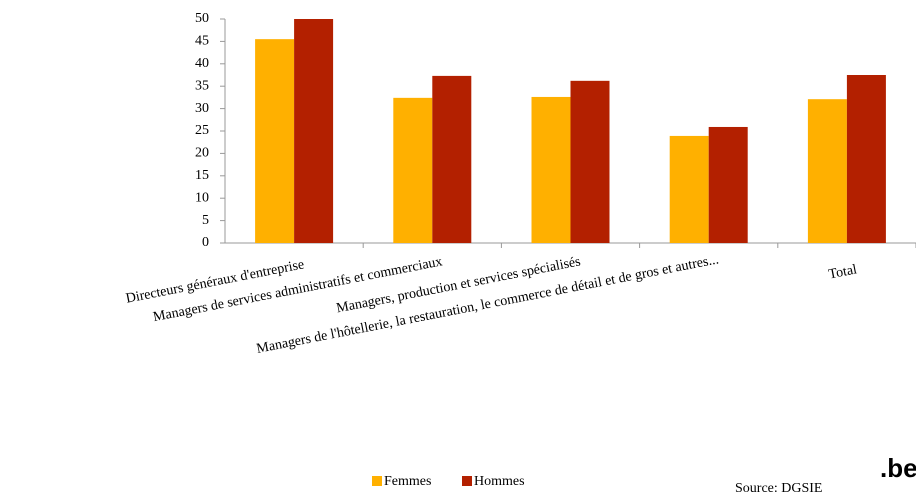  What do you see at coordinates (202, 130) in the screenshot?
I see `y-tick-label: 25` at bounding box center [202, 130].